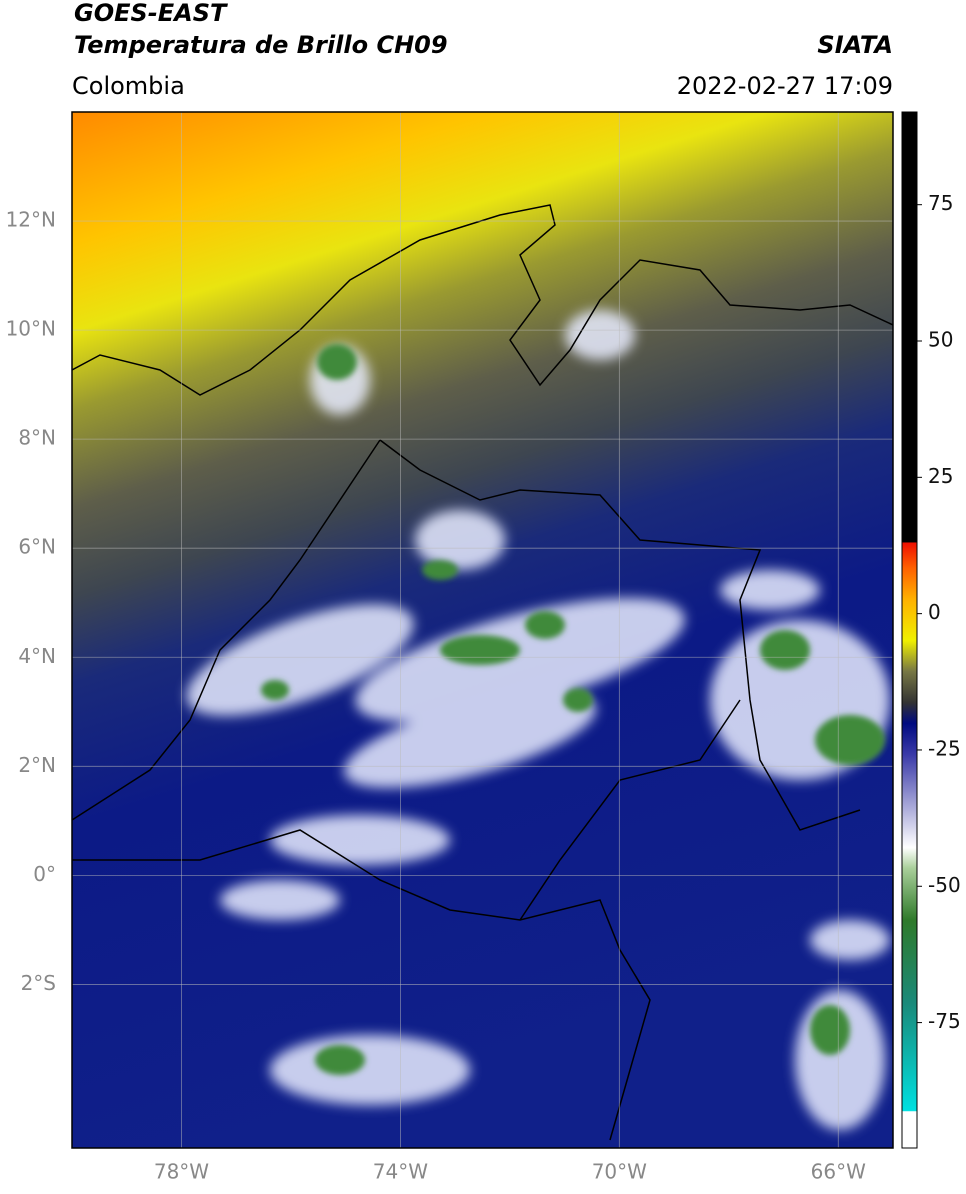  Describe the element at coordinates (37, 765) in the screenshot. I see `y-tick-label: 2°N` at that location.